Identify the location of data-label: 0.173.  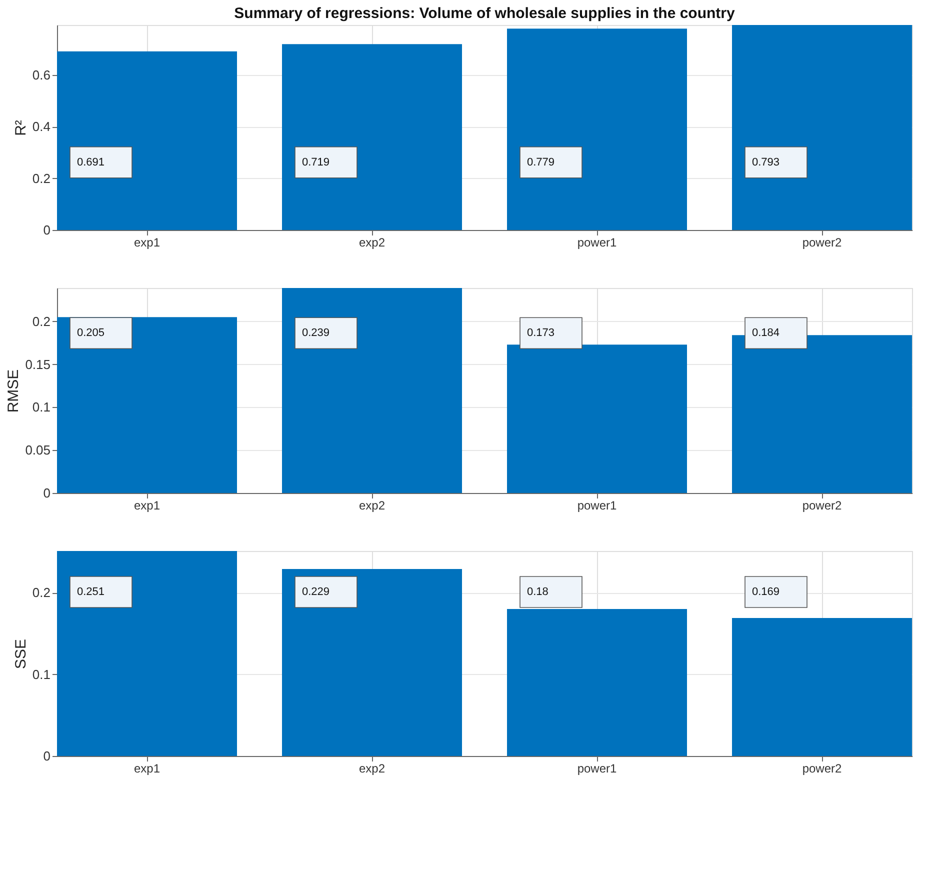
(541, 333).